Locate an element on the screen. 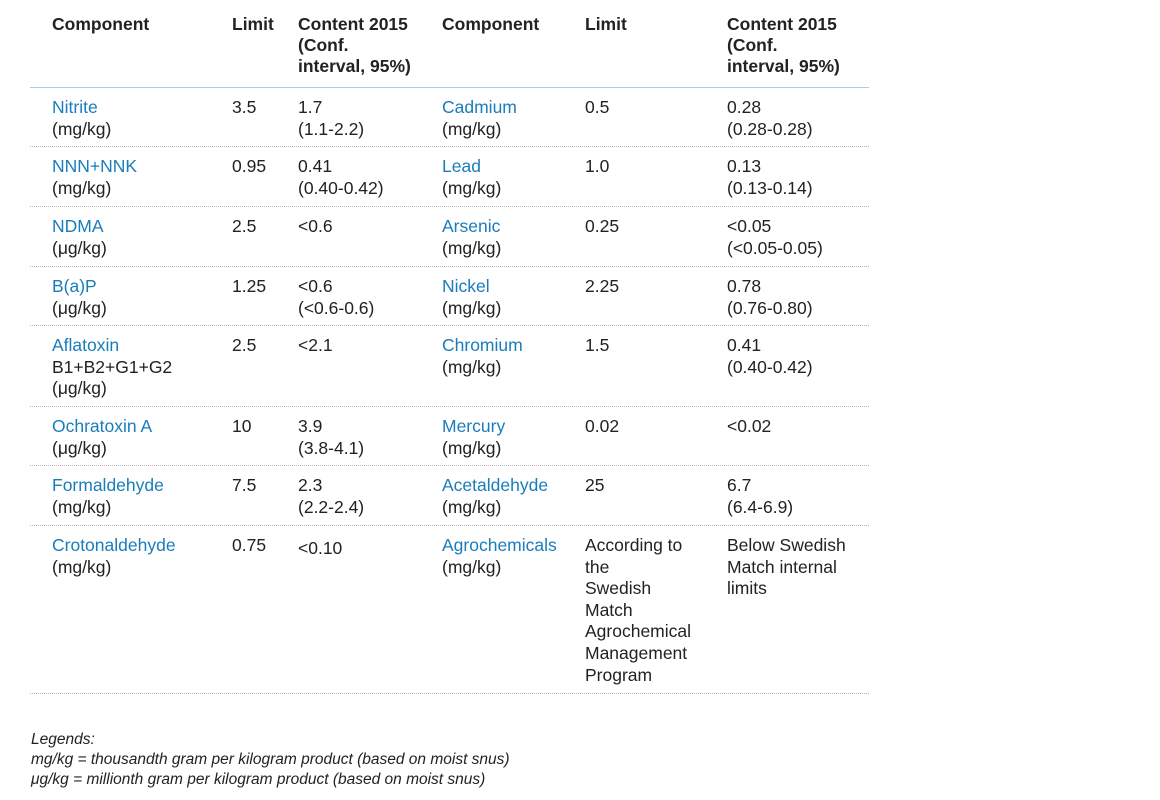 The height and width of the screenshot is (800, 1160). content-value: <0.10 is located at coordinates (320, 548).